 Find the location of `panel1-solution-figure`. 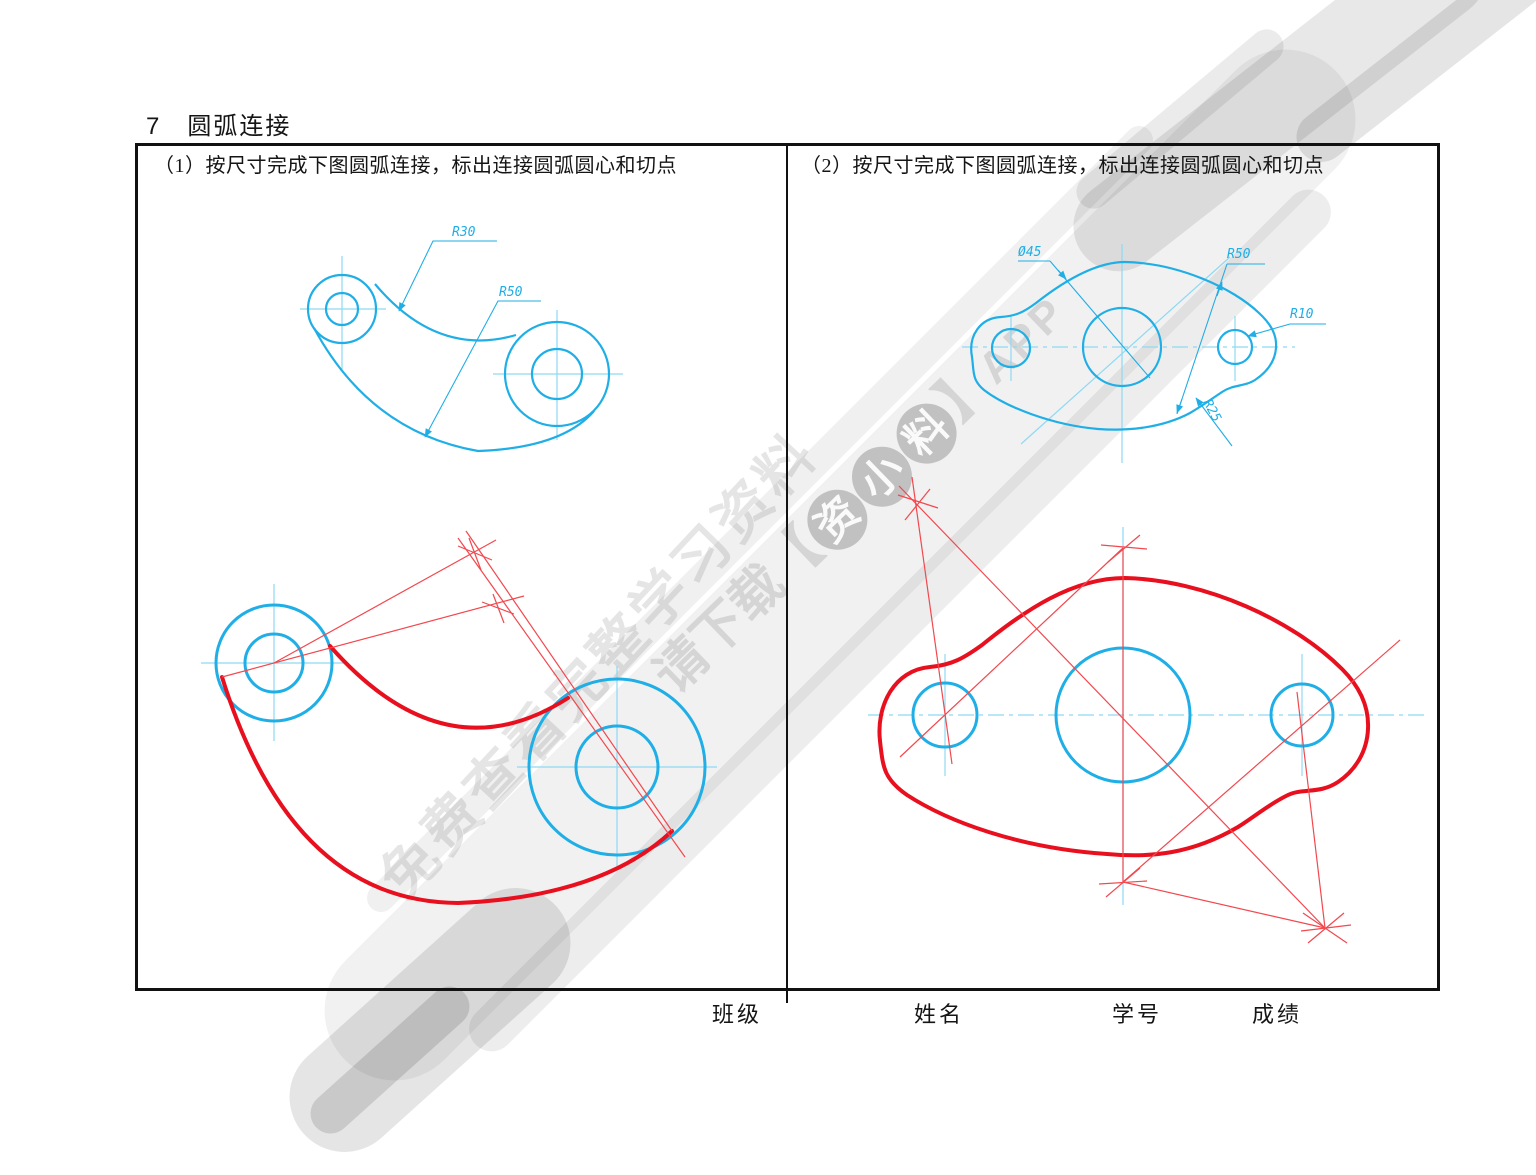

panel1-solution-figure is located at coordinates (459, 718).